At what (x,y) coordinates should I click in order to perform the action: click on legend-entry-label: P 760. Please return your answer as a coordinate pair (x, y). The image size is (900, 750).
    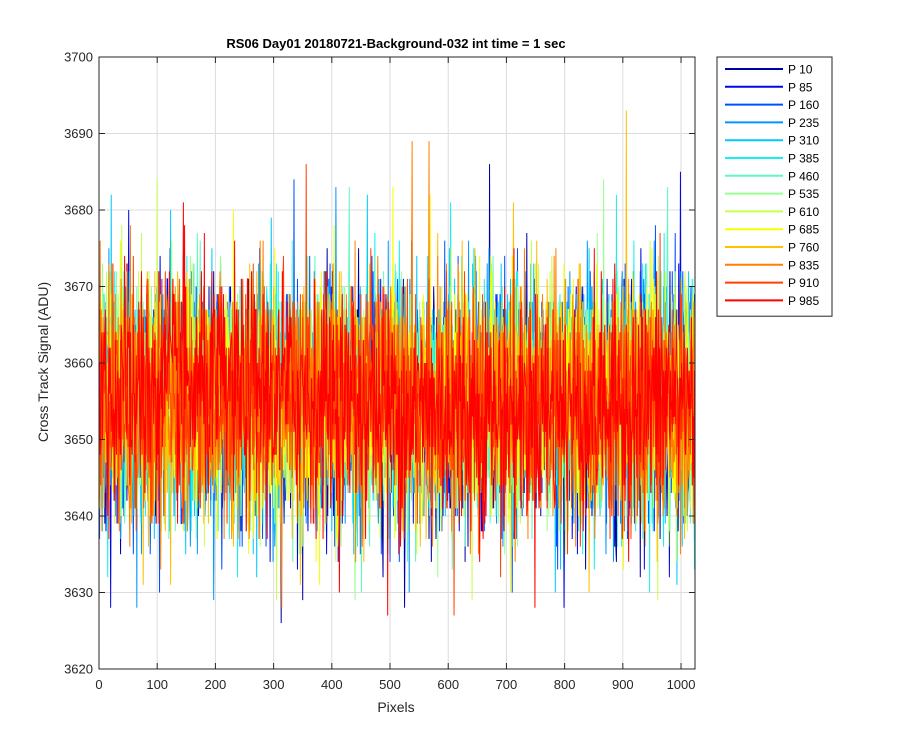
    Looking at the image, I should click on (803, 248).